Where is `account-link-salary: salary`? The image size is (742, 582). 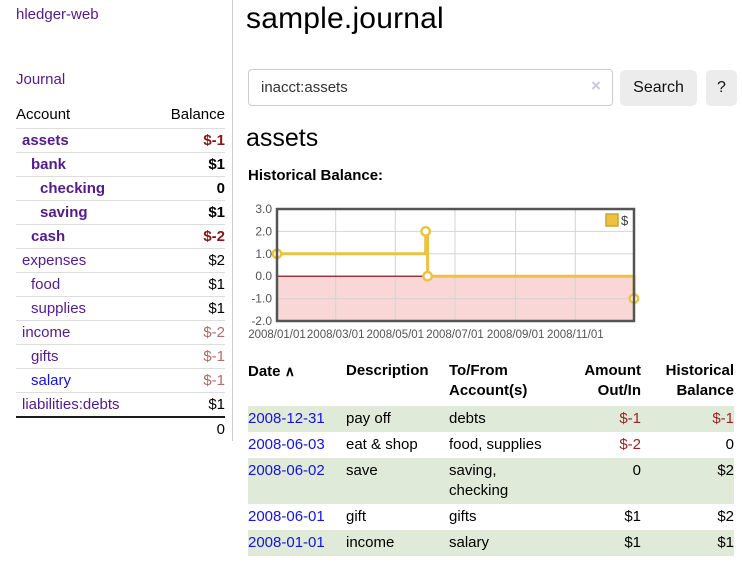 account-link-salary: salary is located at coordinates (51, 380).